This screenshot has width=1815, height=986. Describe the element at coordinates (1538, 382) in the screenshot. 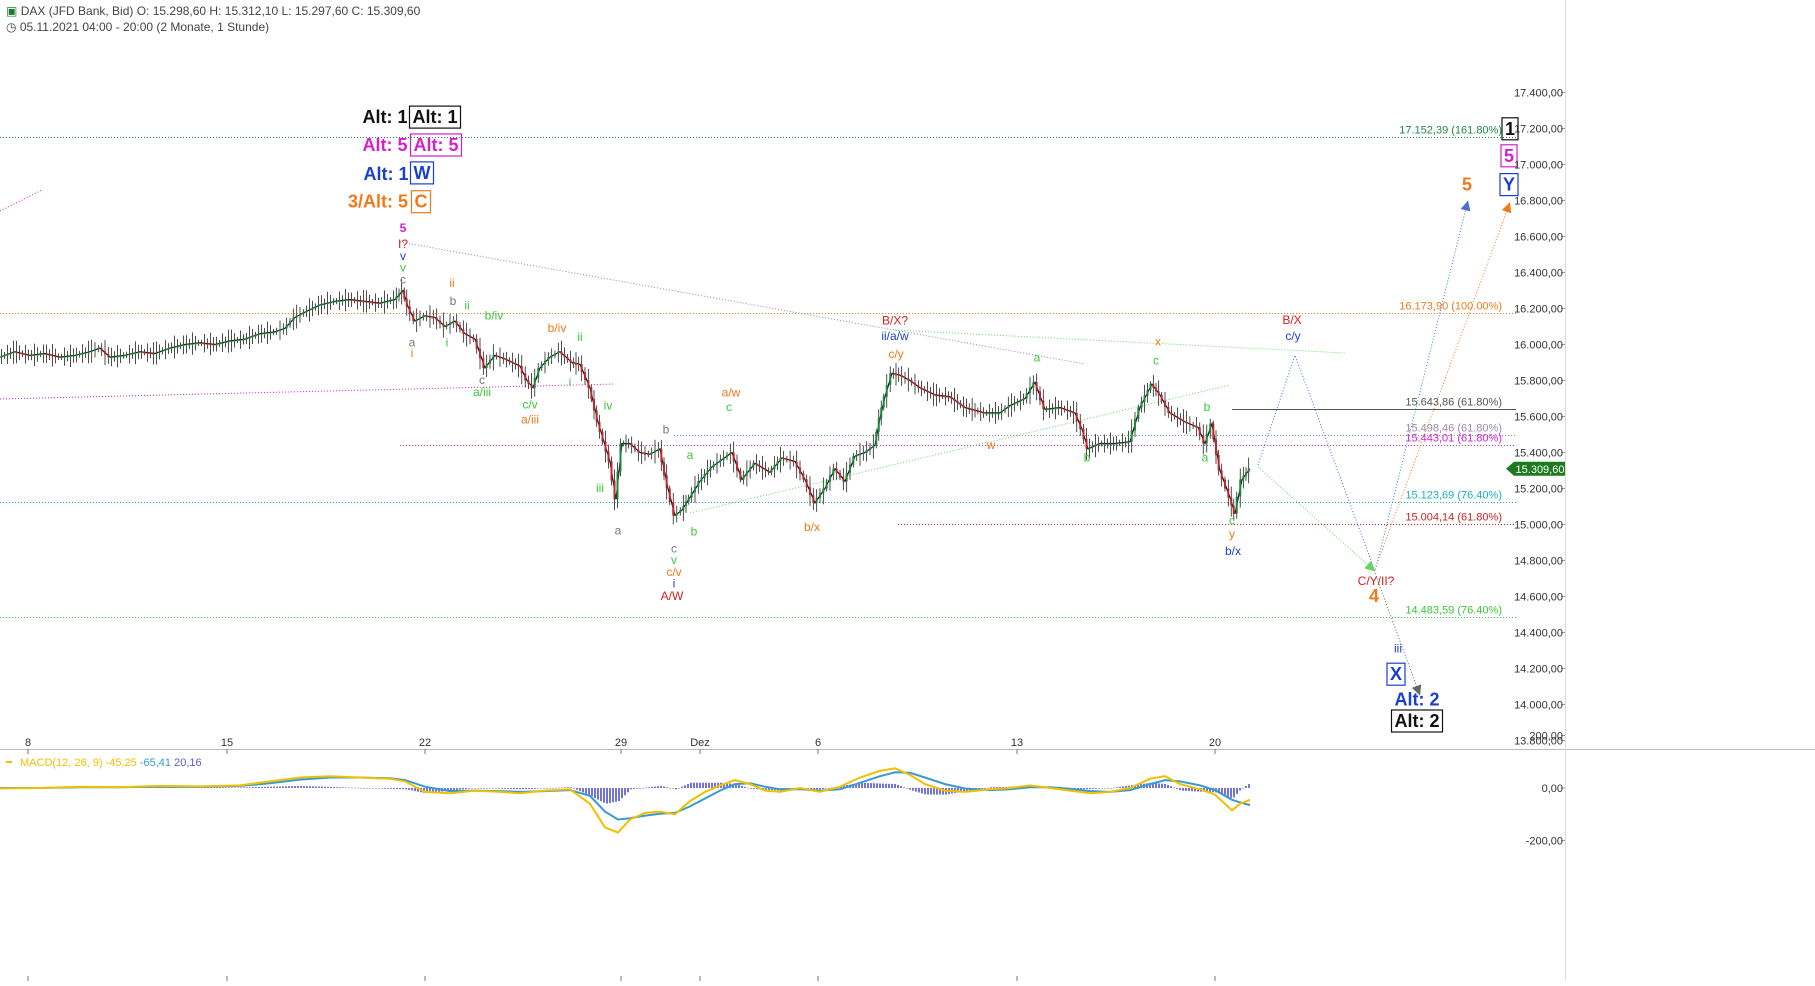

I see `y-tick-label: 15.800,00` at that location.